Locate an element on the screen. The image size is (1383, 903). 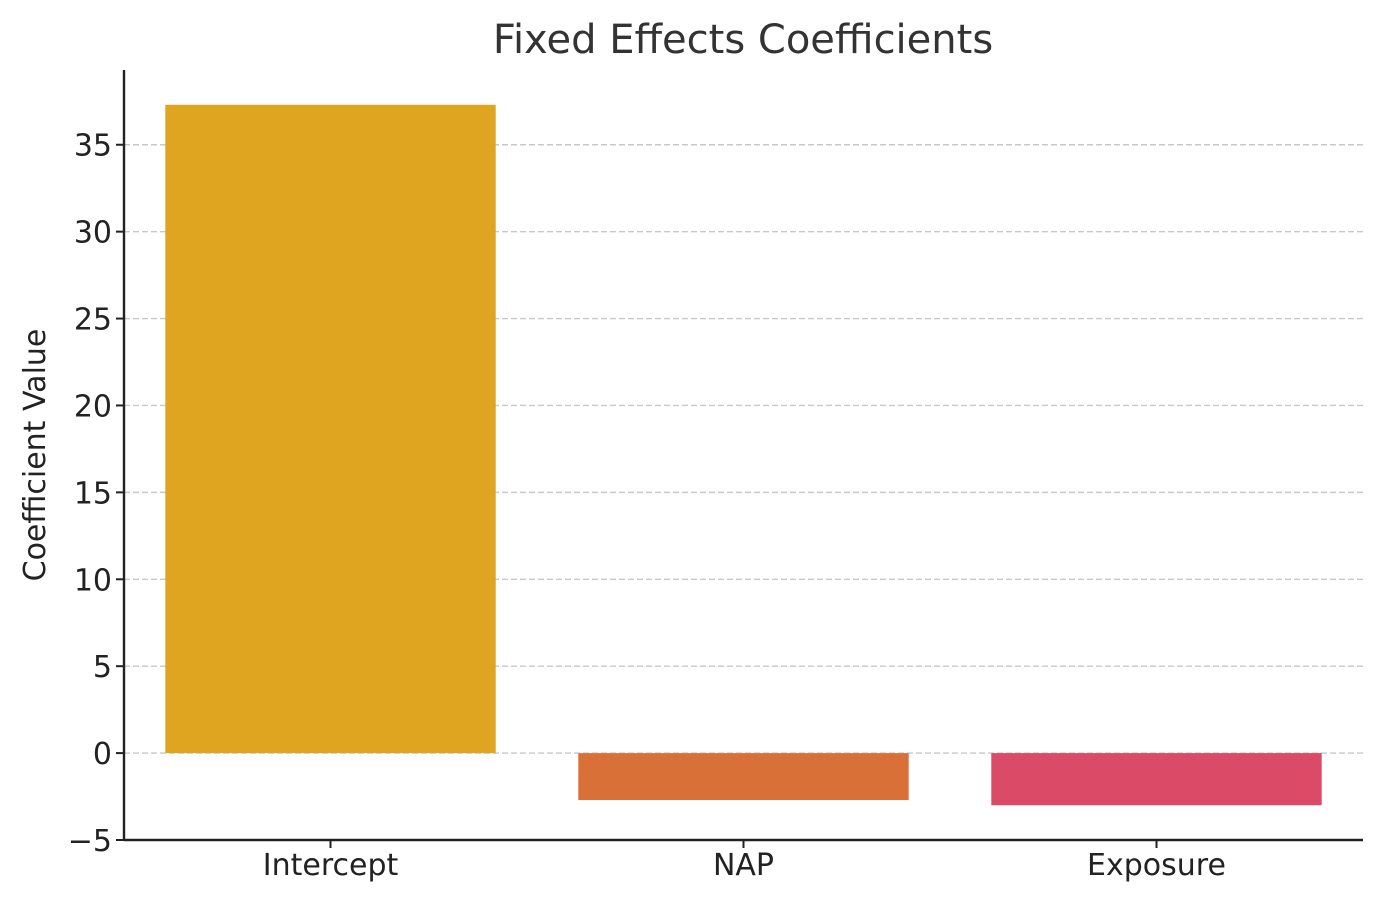
x-tick-label: Intercept is located at coordinates (331, 865).